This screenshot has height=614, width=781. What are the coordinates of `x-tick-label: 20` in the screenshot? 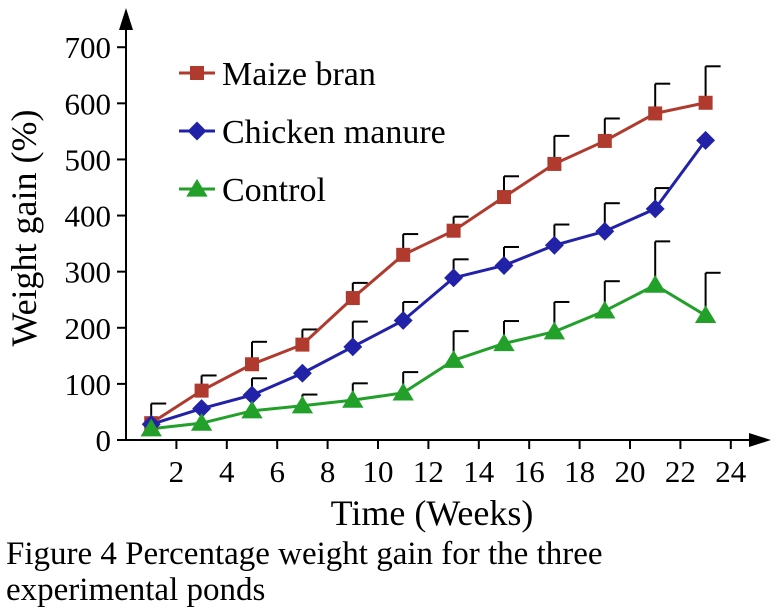 It's located at (630, 471).